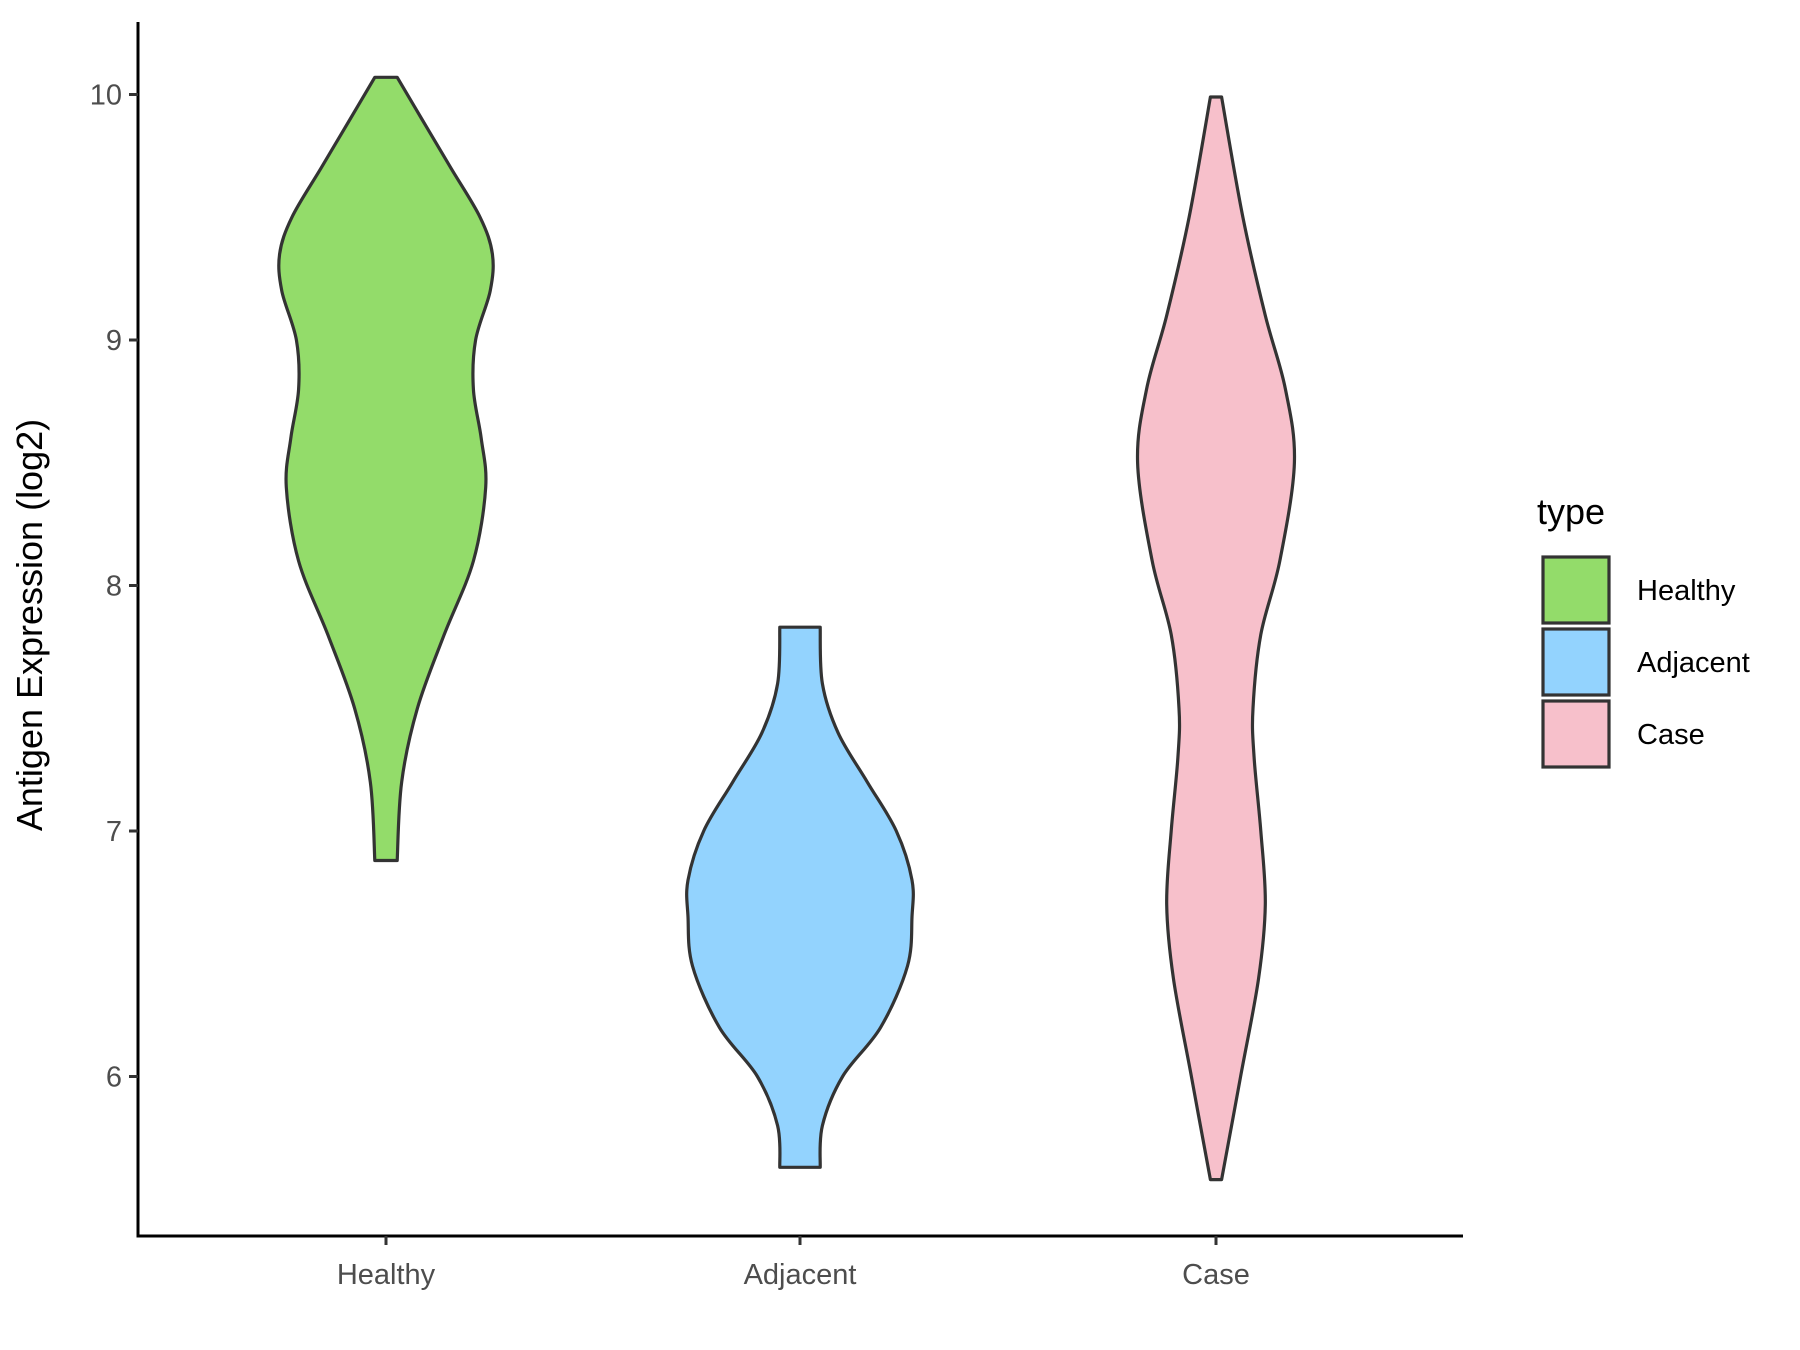 The image size is (1800, 1350). I want to click on legend: type Healthy Adjacent Case, so click(1643, 630).